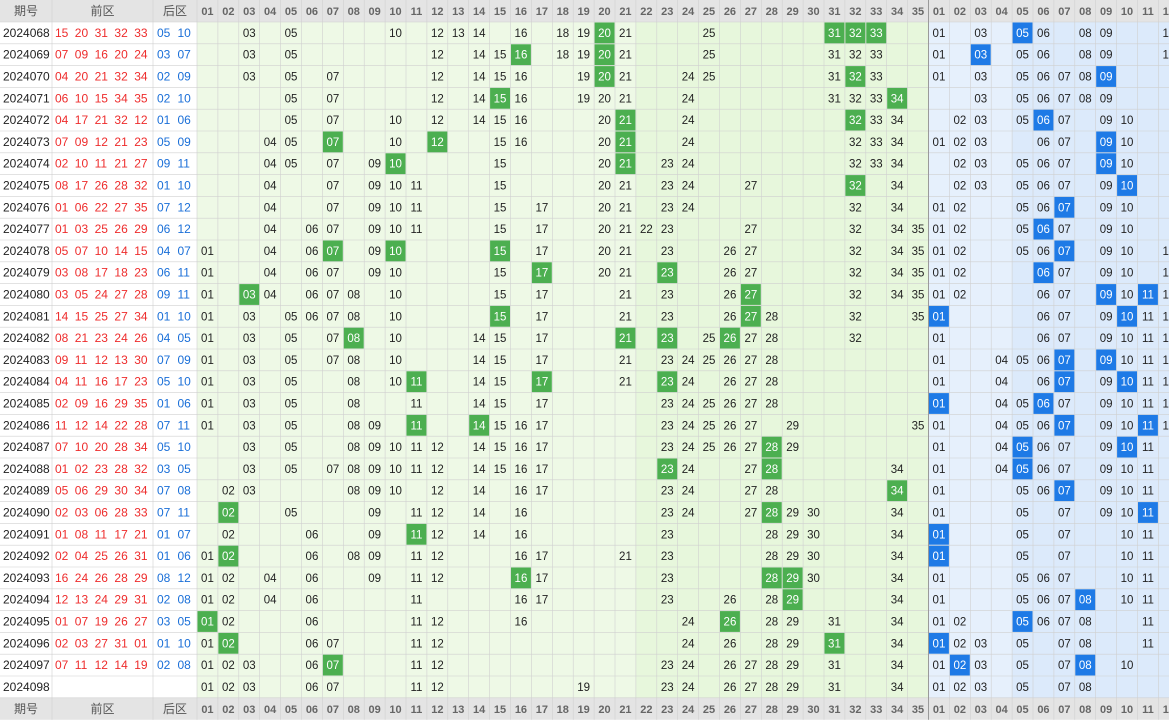  What do you see at coordinates (1064, 623) in the screenshot?
I see `back-cell-number: 07` at bounding box center [1064, 623].